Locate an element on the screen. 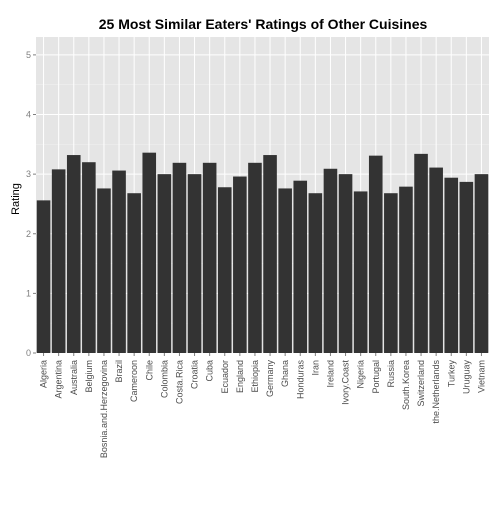 The height and width of the screenshot is (509, 504). y-tick-label: 4 is located at coordinates (28, 115).